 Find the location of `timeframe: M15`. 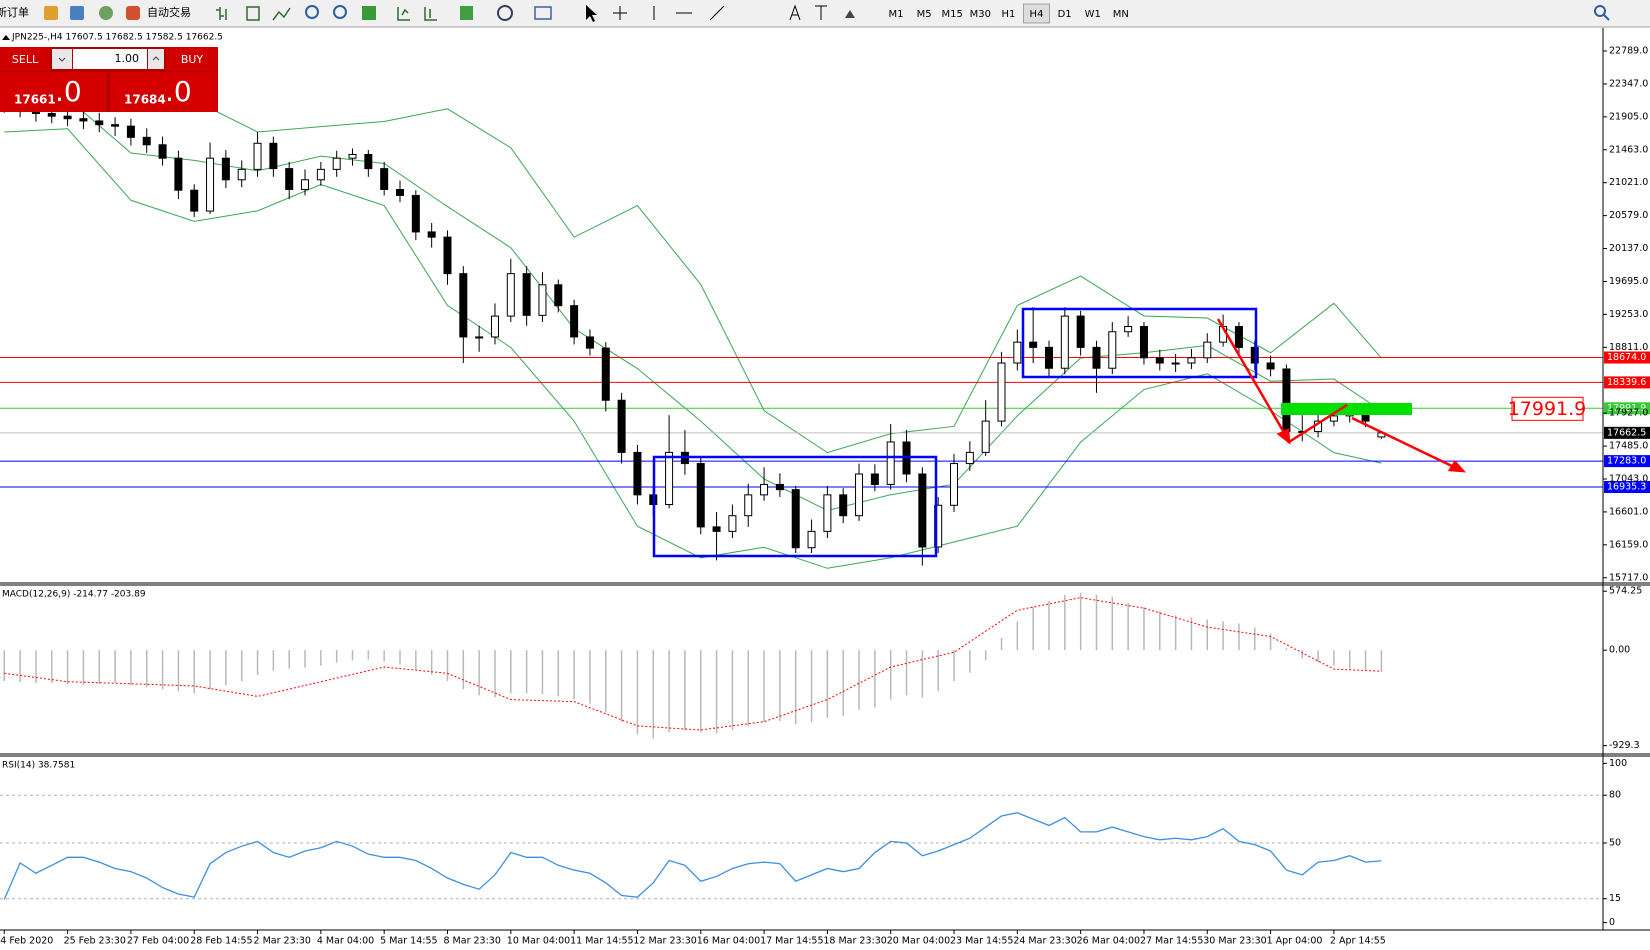

timeframe: M15 is located at coordinates (952, 14).